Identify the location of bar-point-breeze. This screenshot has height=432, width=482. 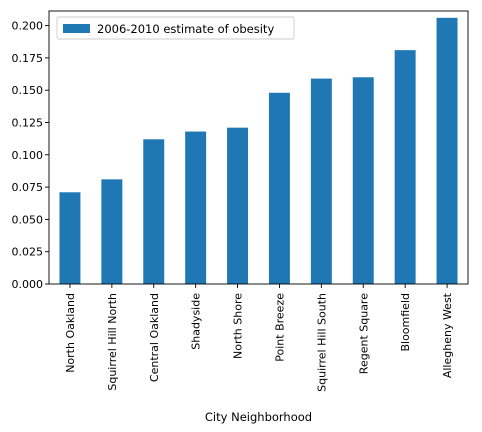
(279, 188).